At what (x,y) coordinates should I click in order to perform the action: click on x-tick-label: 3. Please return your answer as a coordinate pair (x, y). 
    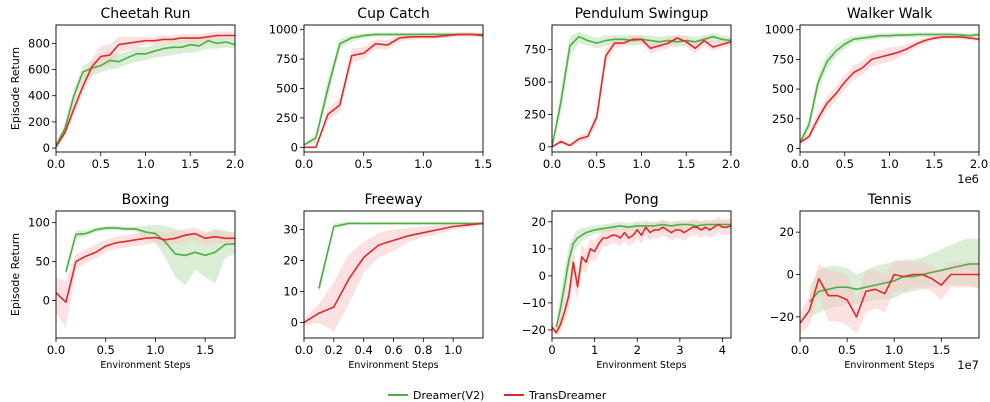
    Looking at the image, I should click on (679, 350).